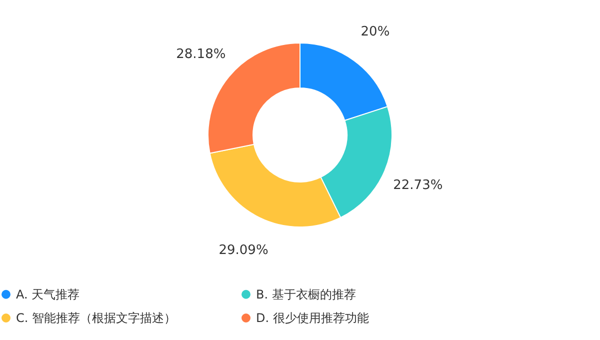 The width and height of the screenshot is (600, 340). I want to click on legend-label: D. 很少使用推荐功能, so click(312, 318).